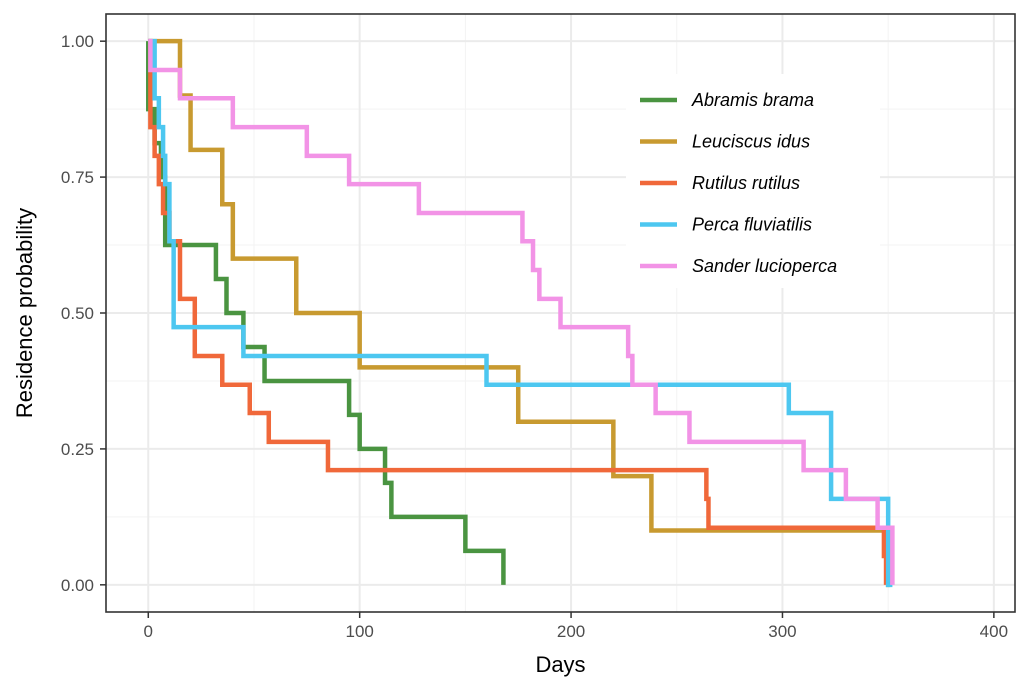 The width and height of the screenshot is (1017, 678). I want to click on x-tick-label: 200, so click(571, 631).